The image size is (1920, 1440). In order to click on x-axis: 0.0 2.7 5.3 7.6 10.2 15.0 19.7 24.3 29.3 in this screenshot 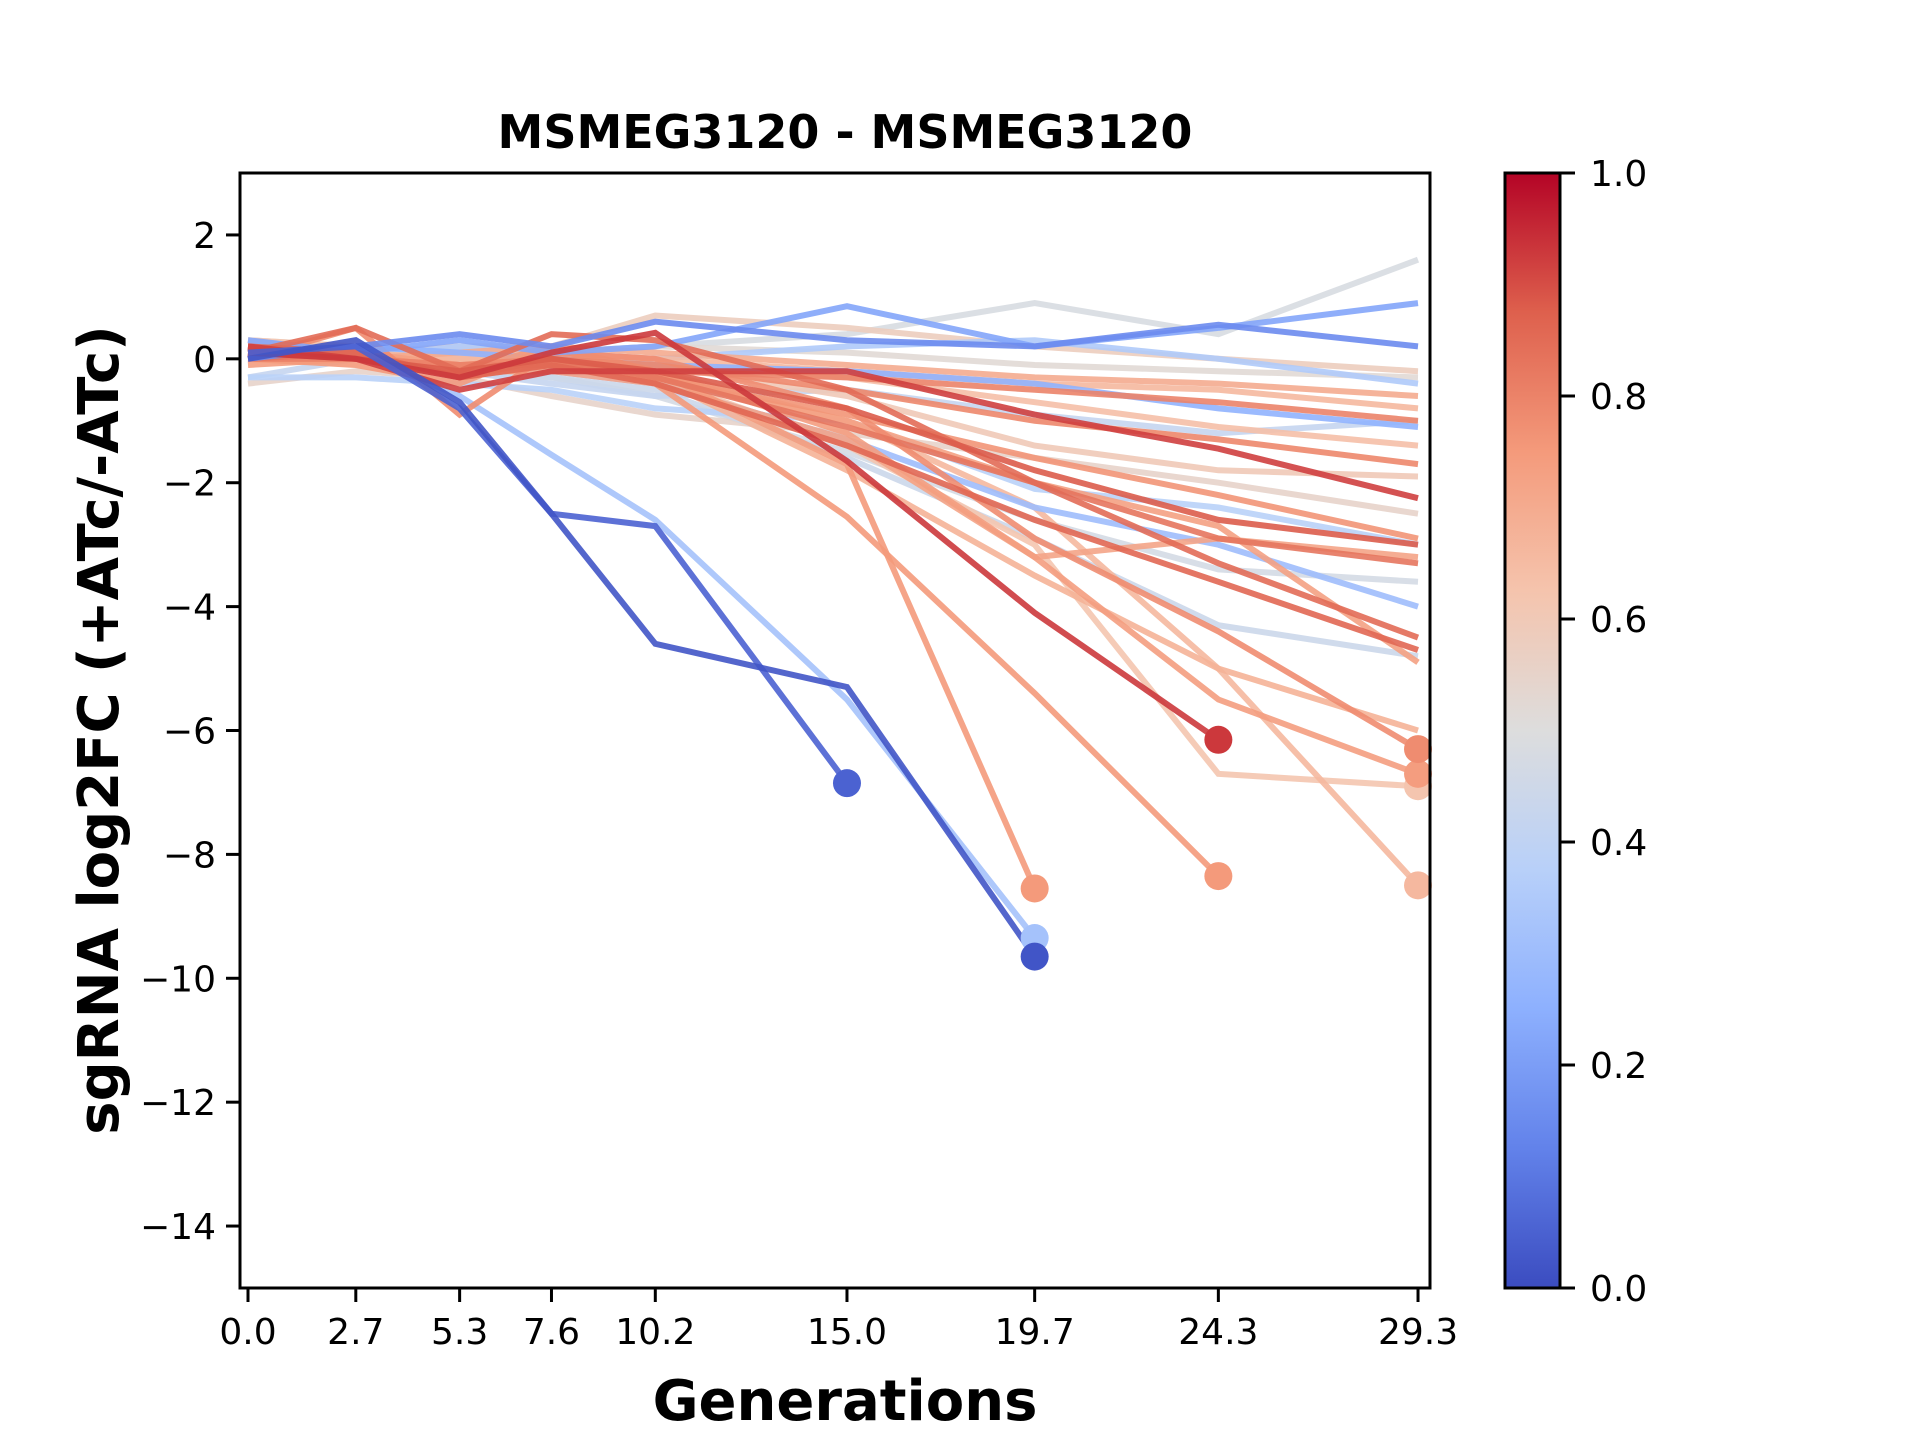, I will do `click(838, 1320)`.